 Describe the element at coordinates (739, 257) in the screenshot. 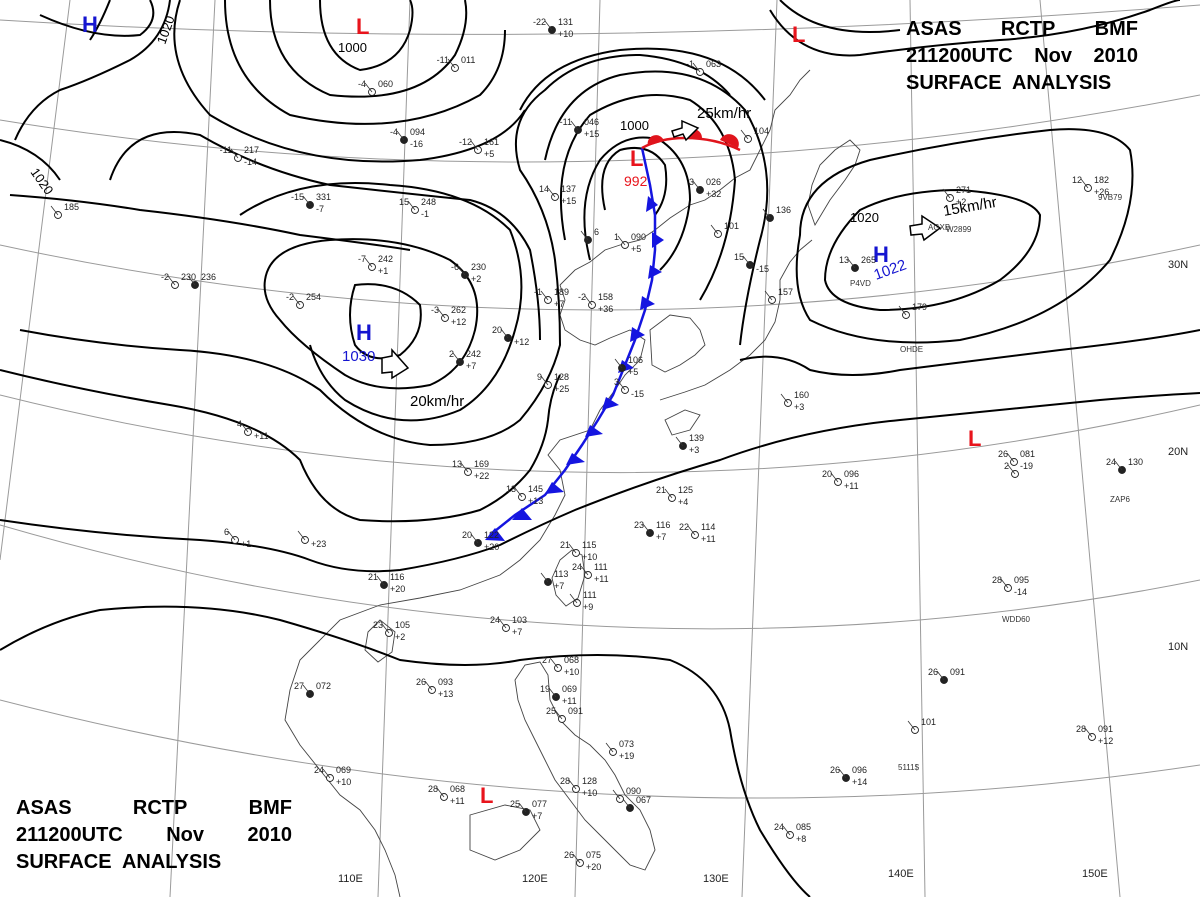

I see `station-temperature: 15` at that location.